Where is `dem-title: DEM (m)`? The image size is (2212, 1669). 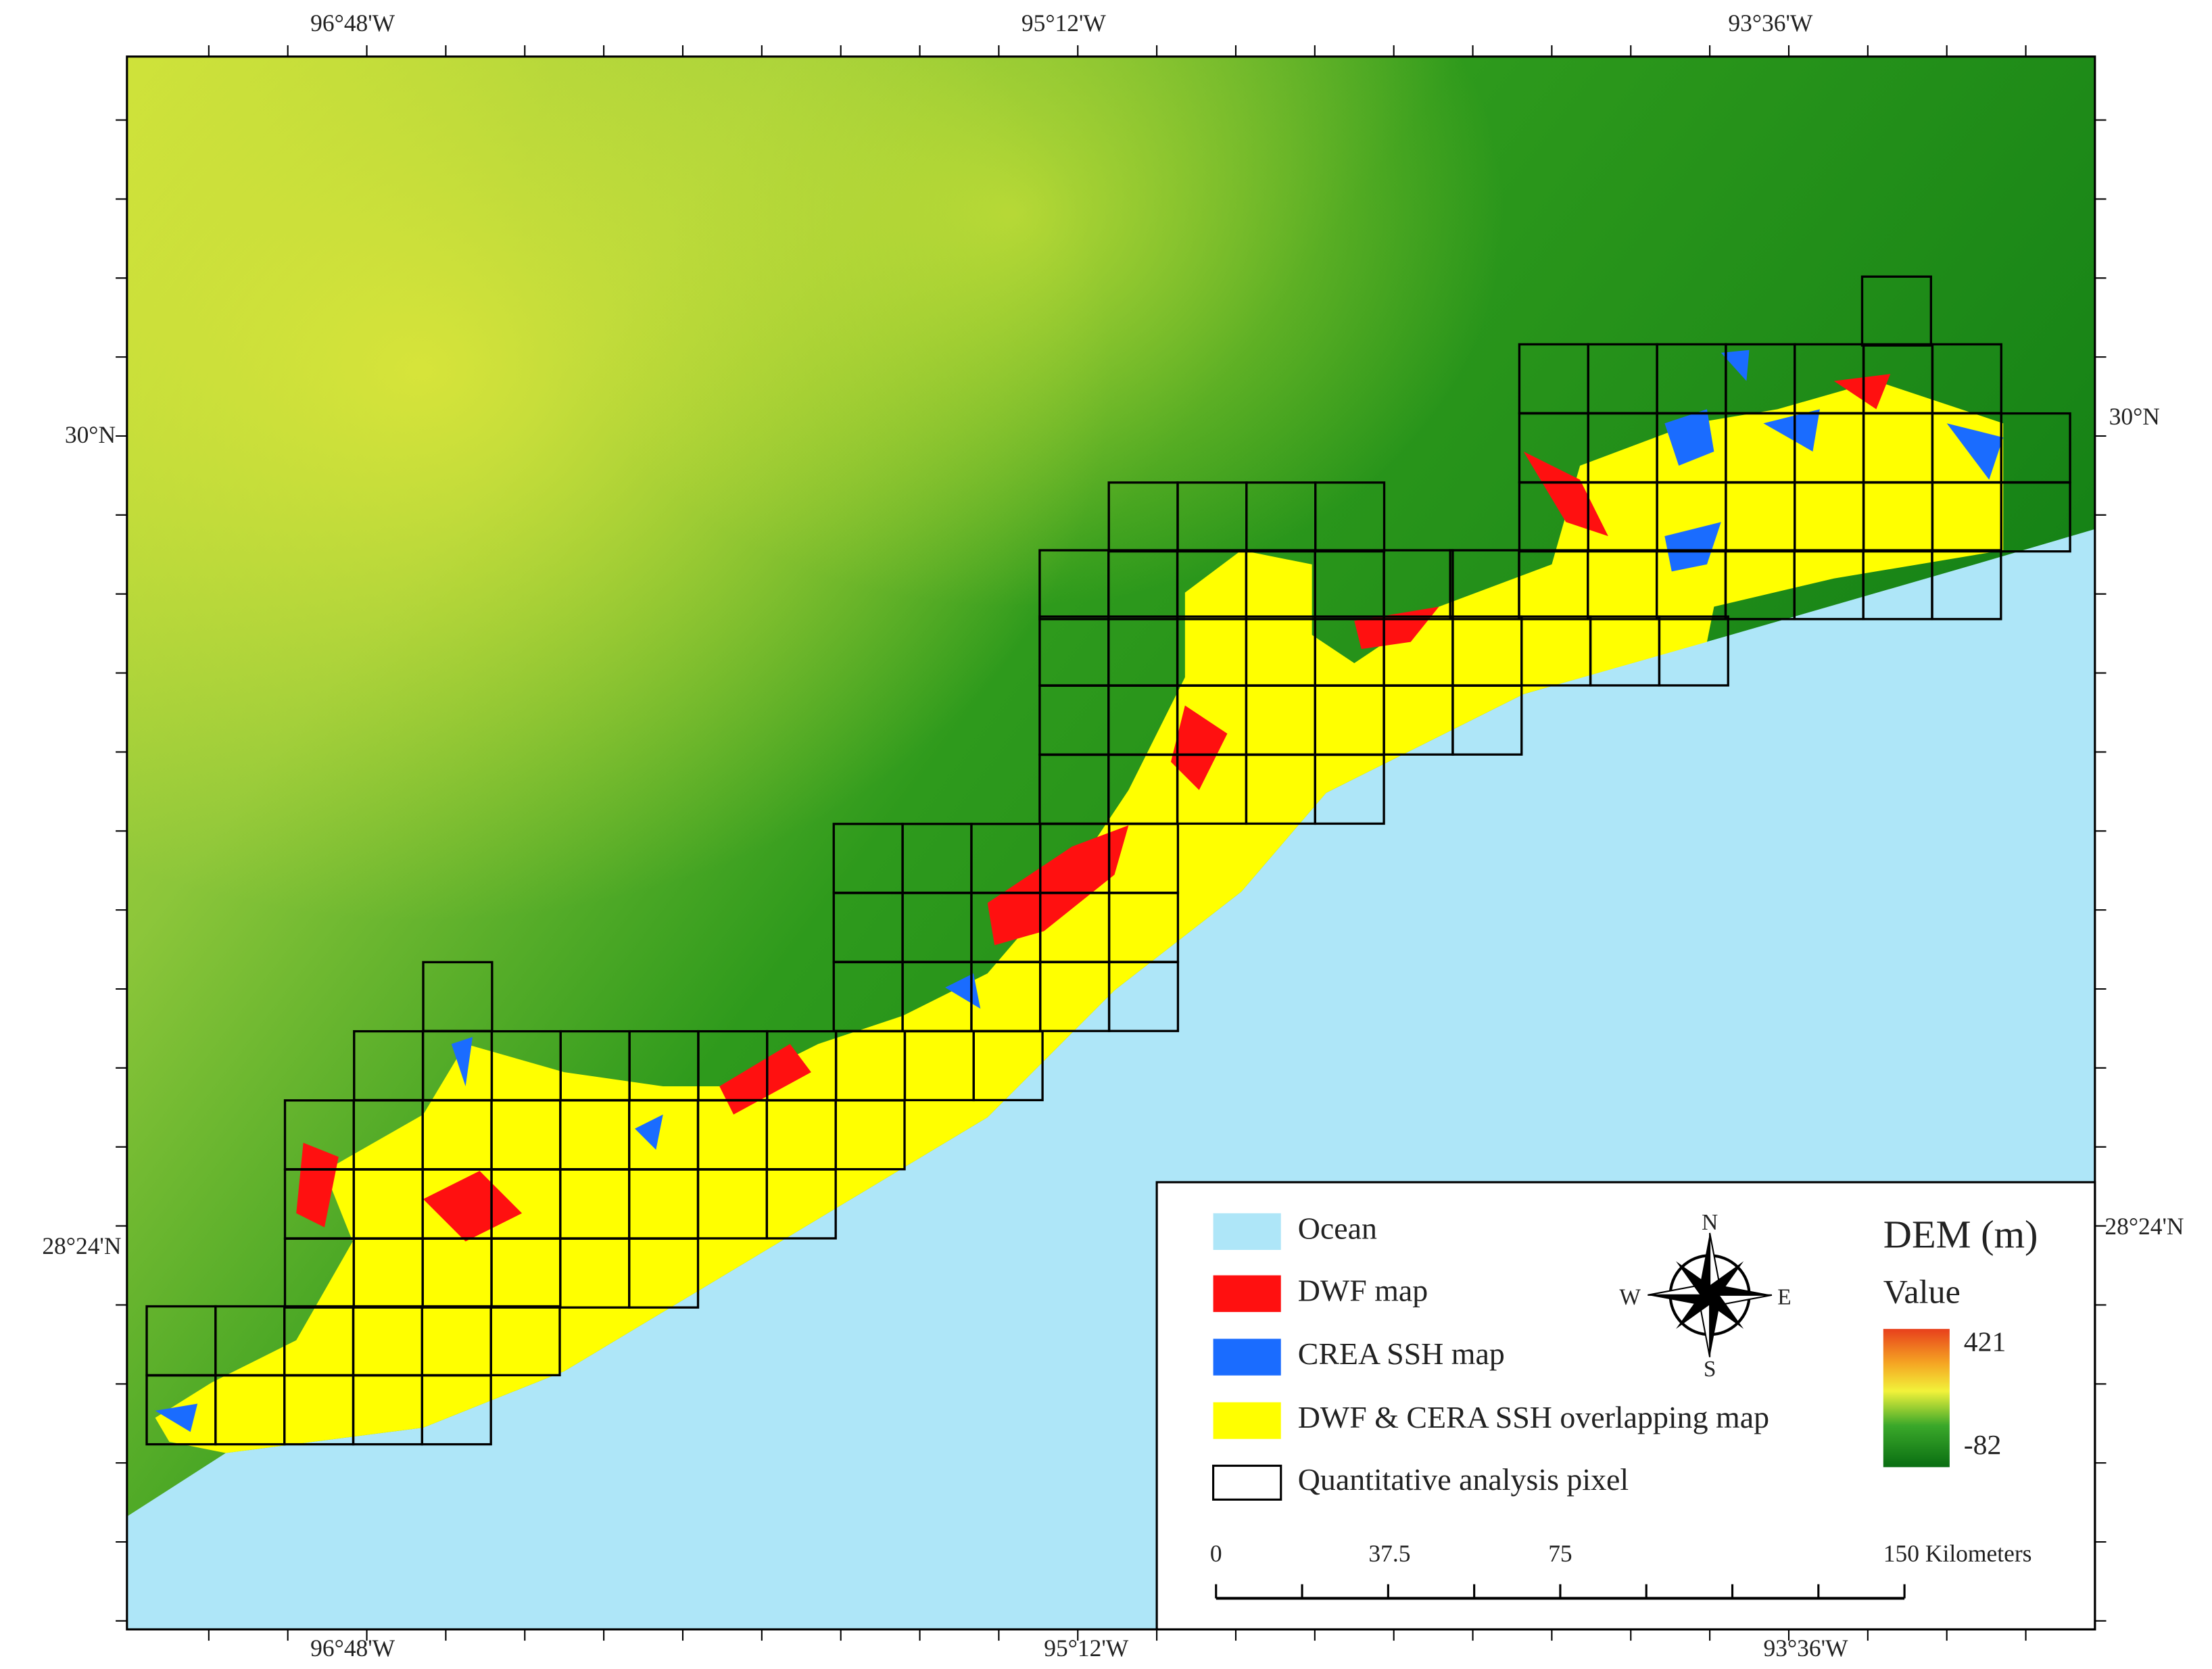 dem-title: DEM (m) is located at coordinates (1961, 1235).